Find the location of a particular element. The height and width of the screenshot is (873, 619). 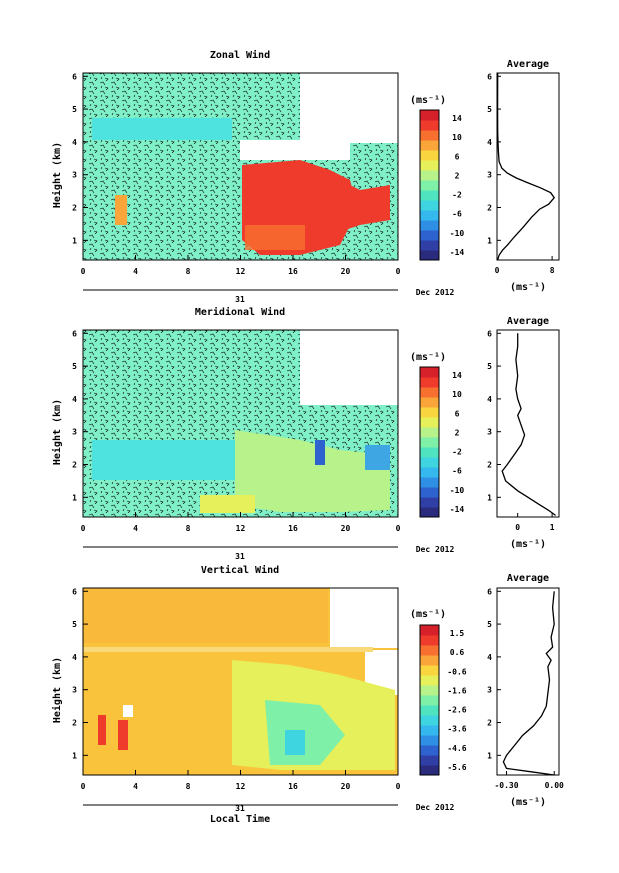

vertical-cyan-patch is located at coordinates (295, 742).